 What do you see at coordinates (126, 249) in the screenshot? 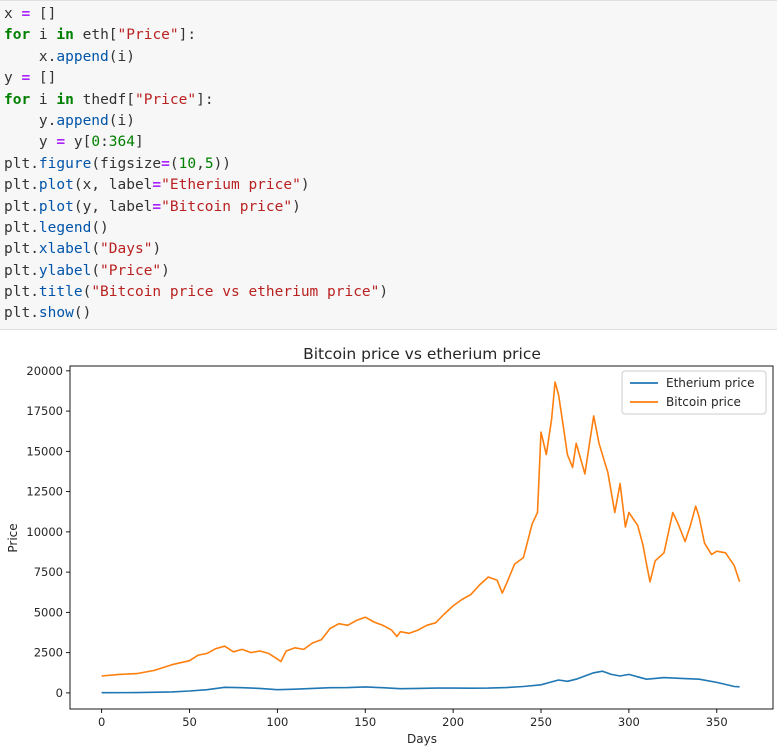
I see `code-token: "Days"` at bounding box center [126, 249].